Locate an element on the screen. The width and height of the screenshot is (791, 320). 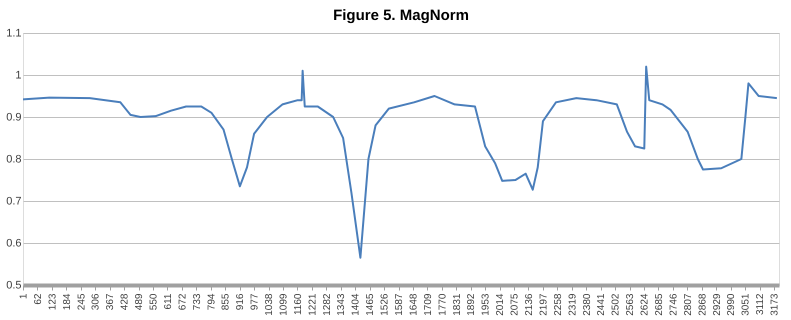
x-tick-label: 977 is located at coordinates (255, 301).